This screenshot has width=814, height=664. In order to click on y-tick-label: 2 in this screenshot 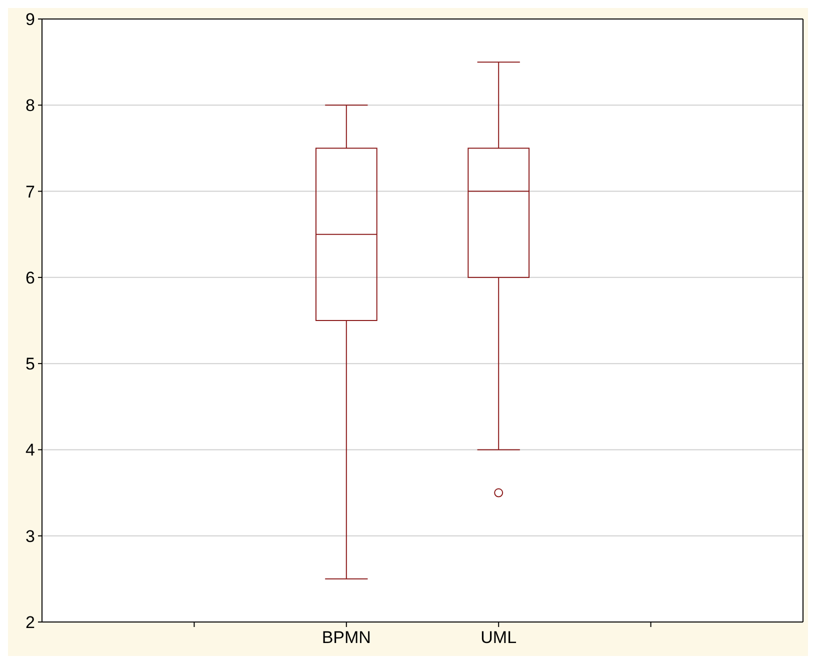, I will do `click(30, 622)`.